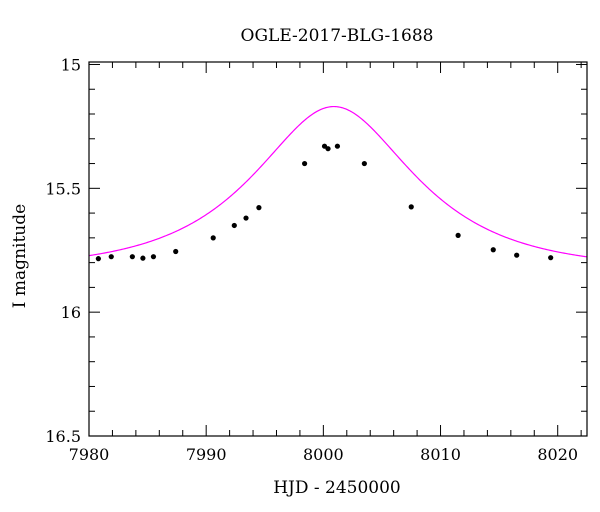 This screenshot has width=600, height=512. What do you see at coordinates (557, 454) in the screenshot?
I see `x-tick-label: 8020` at bounding box center [557, 454].